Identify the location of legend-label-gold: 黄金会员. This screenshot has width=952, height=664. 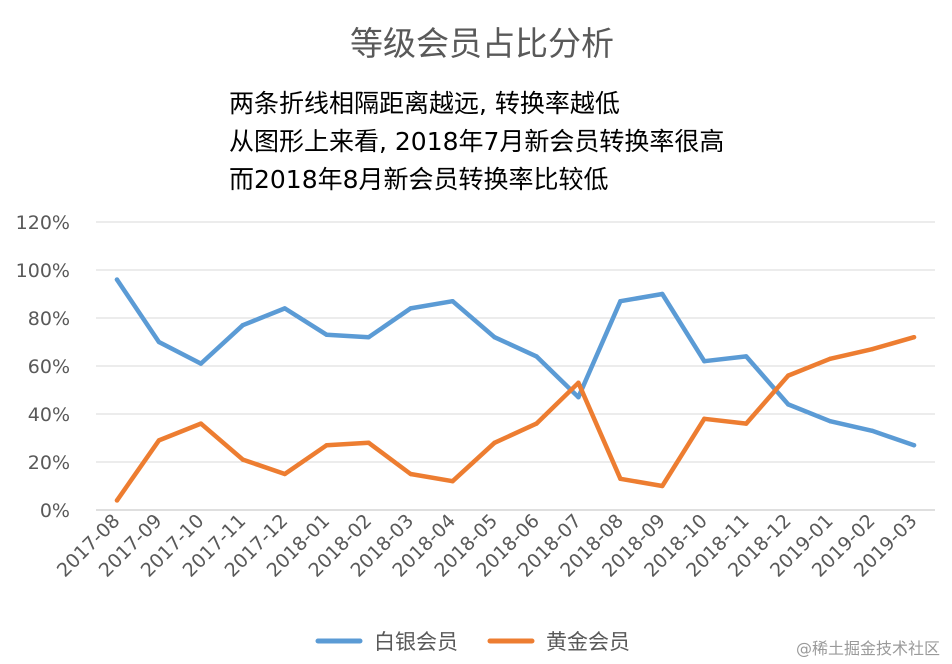
(588, 642).